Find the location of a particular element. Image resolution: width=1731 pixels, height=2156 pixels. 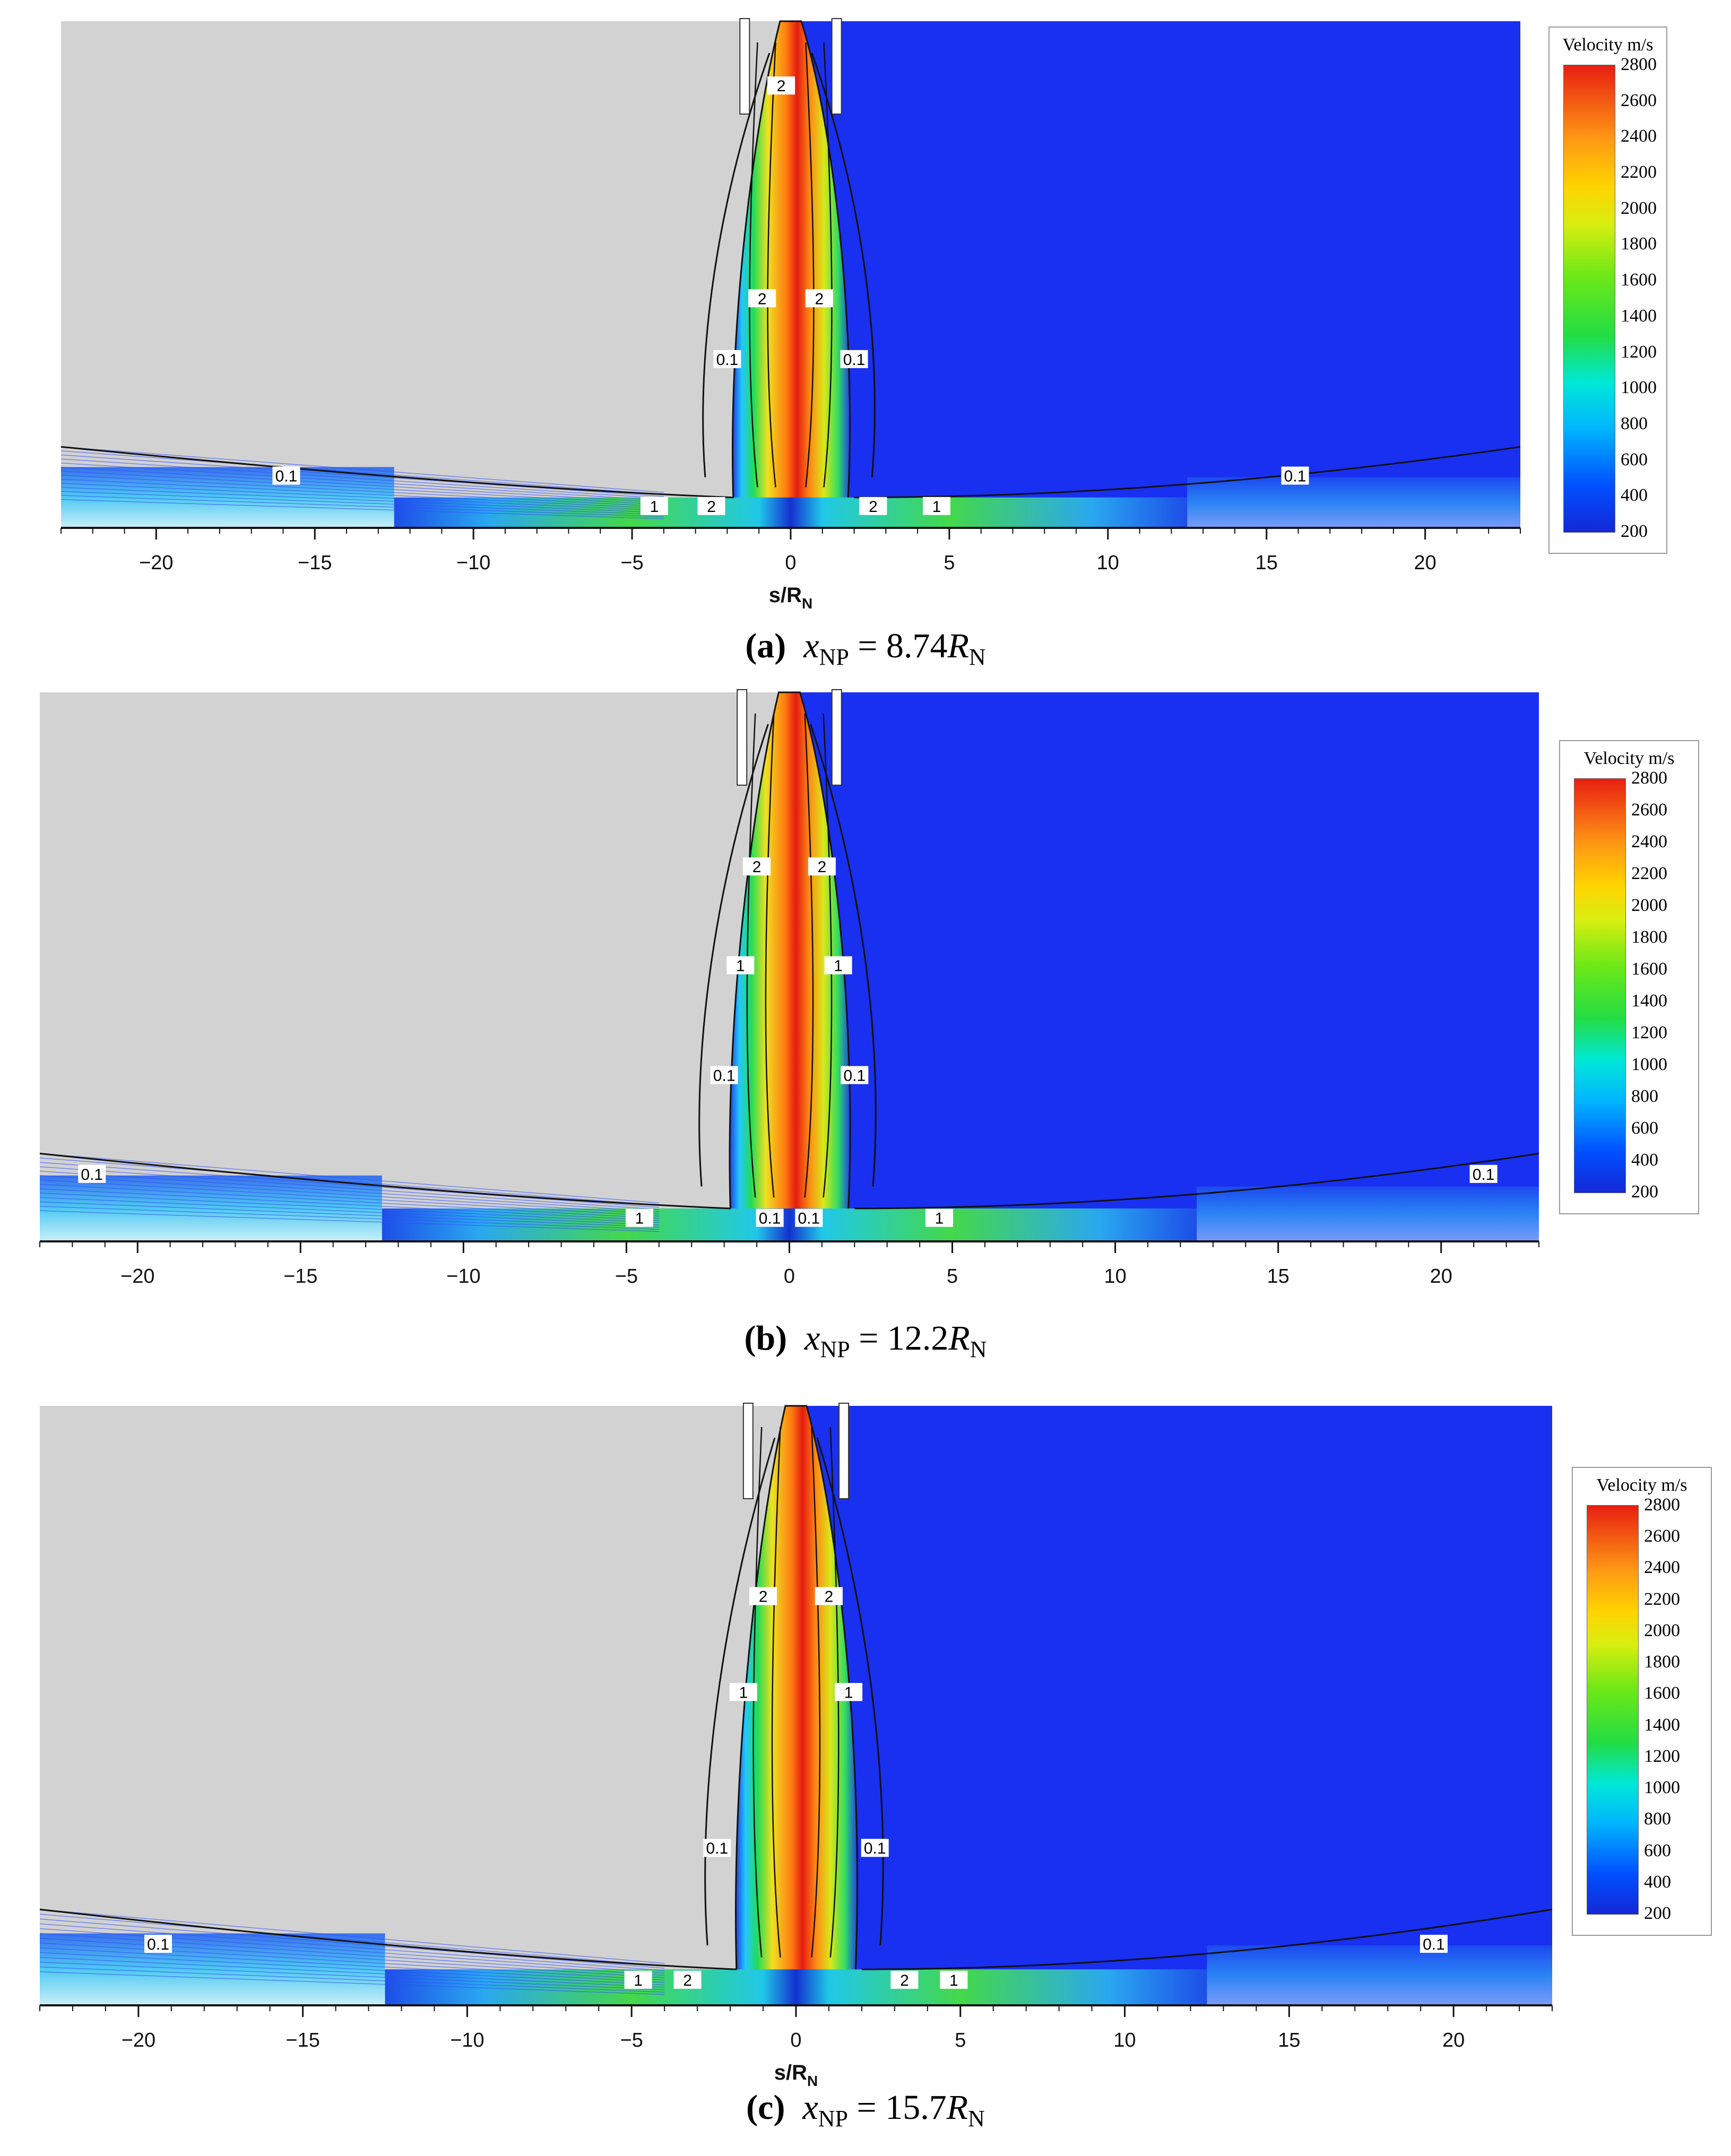

colorbar-tick-label: 800 is located at coordinates (1635, 423).